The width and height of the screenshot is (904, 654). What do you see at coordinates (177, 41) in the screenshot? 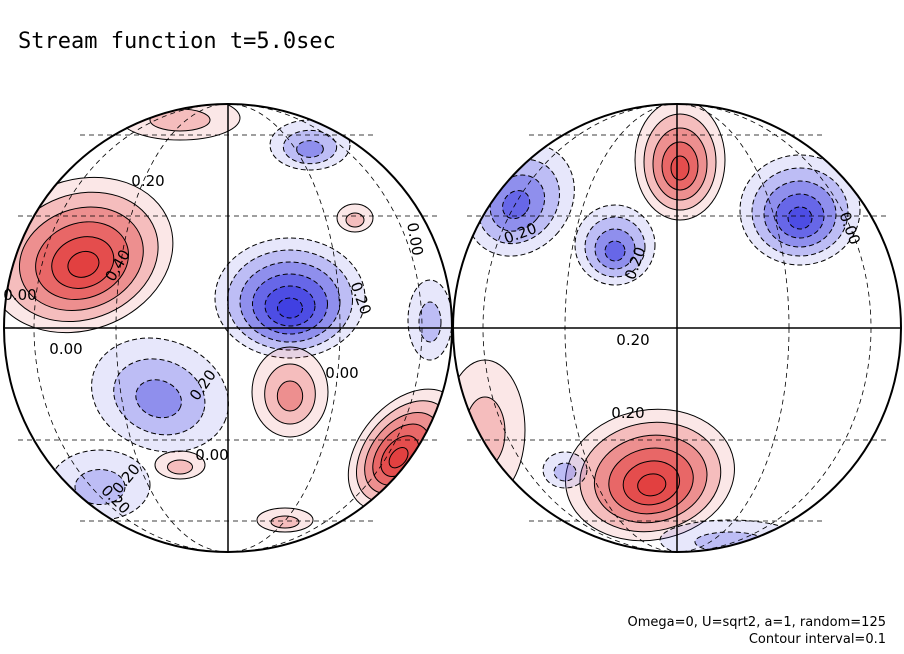
I see `title: Stream function t=5.0sec` at bounding box center [177, 41].